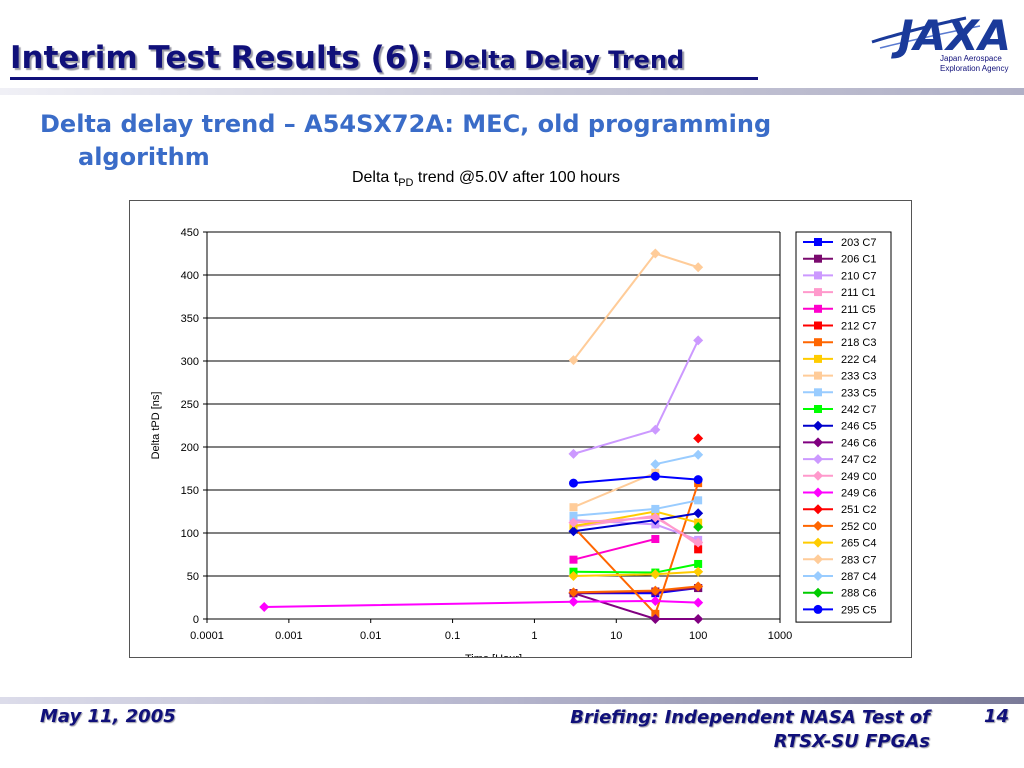 Image resolution: width=1024 pixels, height=768 pixels. I want to click on jaxa-logo-mark: JAXA, so click(941, 35).